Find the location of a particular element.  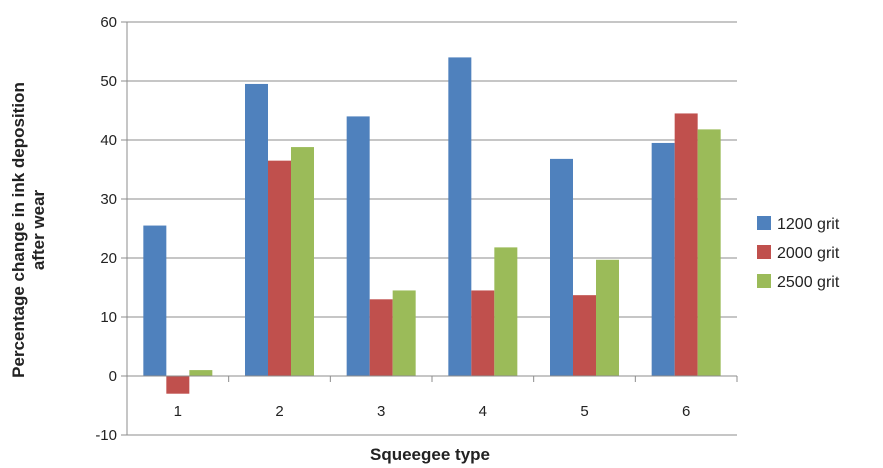

x-tick-label: 2 is located at coordinates (279, 411).